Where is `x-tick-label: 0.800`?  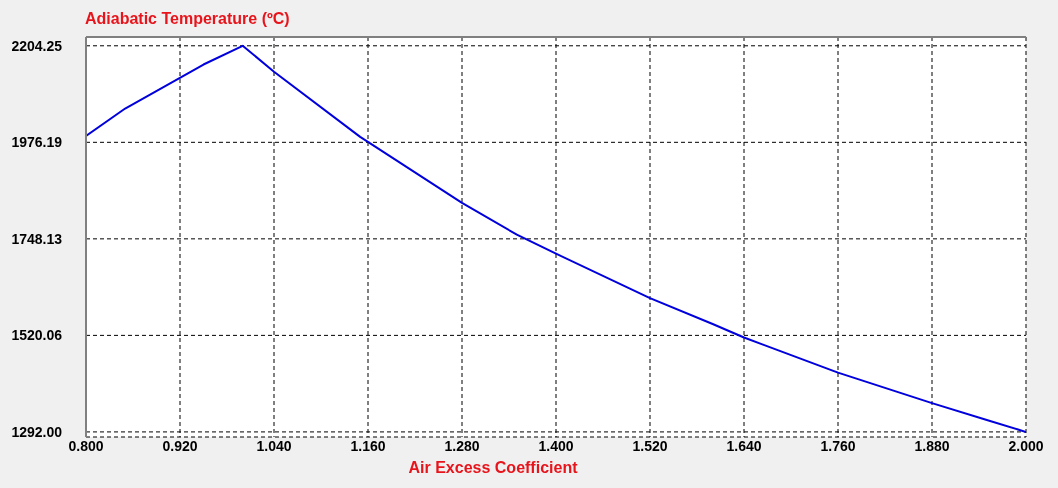 x-tick-label: 0.800 is located at coordinates (86, 445).